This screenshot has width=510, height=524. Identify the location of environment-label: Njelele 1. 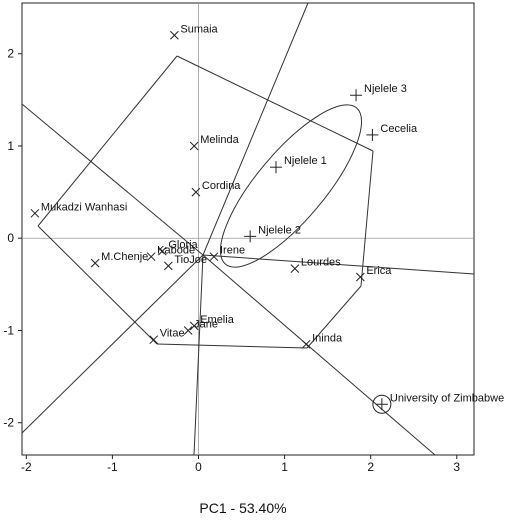
(305, 161).